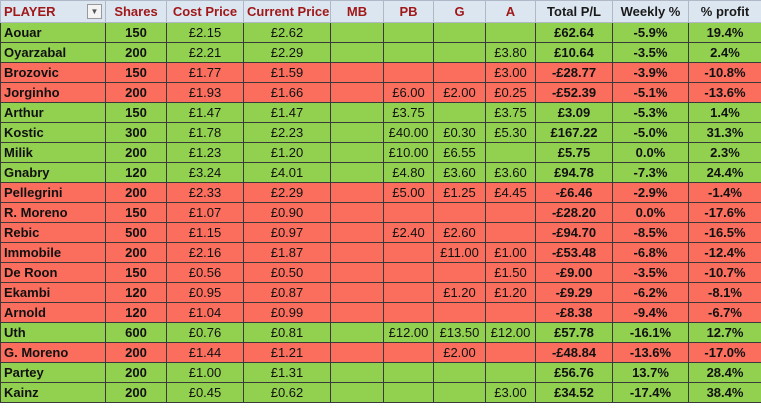  Describe the element at coordinates (53, 92) in the screenshot. I see `cell-player: Jorginho` at that location.